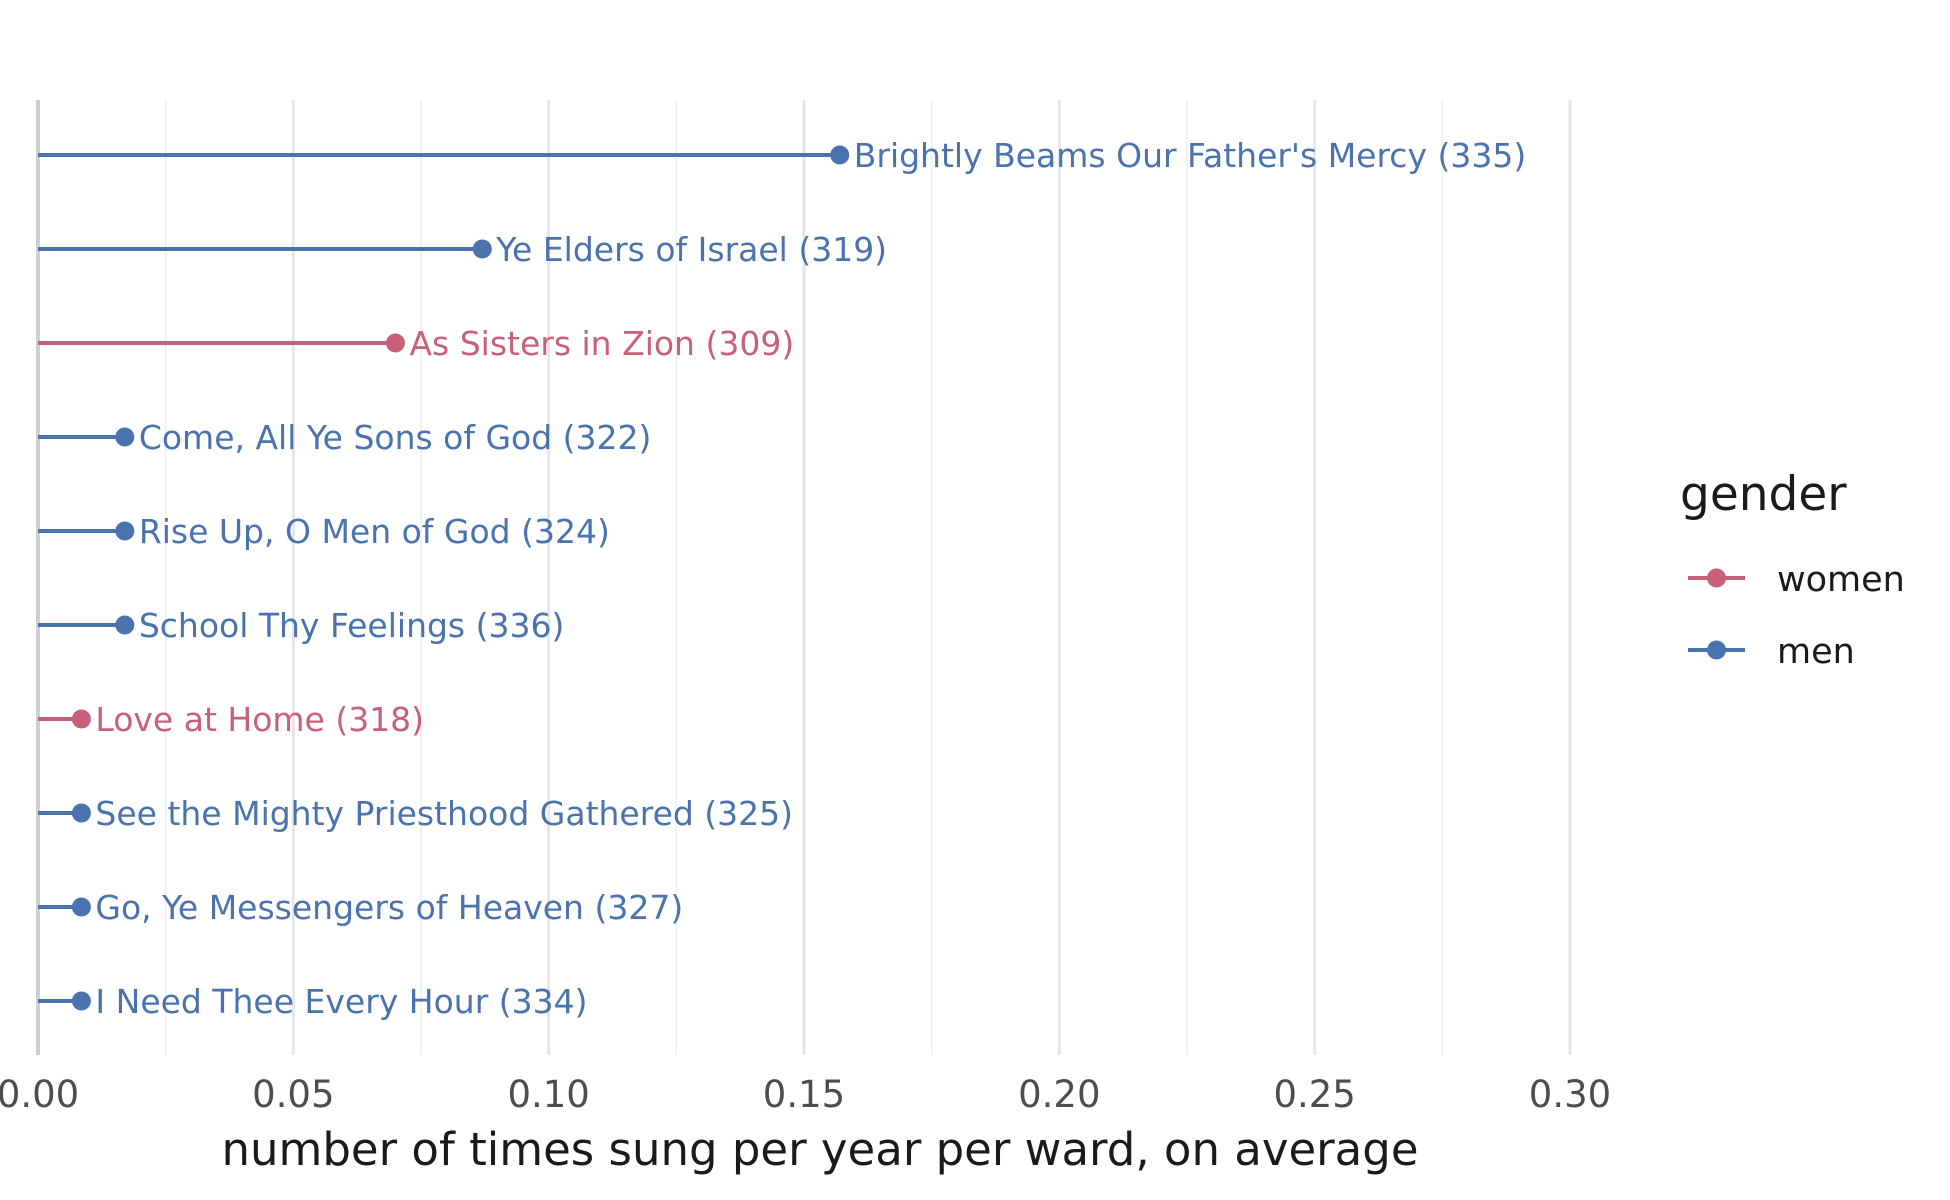 The height and width of the screenshot is (1200, 1950). I want to click on point-label: I Need Thee Every Hour (334), so click(341, 1001).